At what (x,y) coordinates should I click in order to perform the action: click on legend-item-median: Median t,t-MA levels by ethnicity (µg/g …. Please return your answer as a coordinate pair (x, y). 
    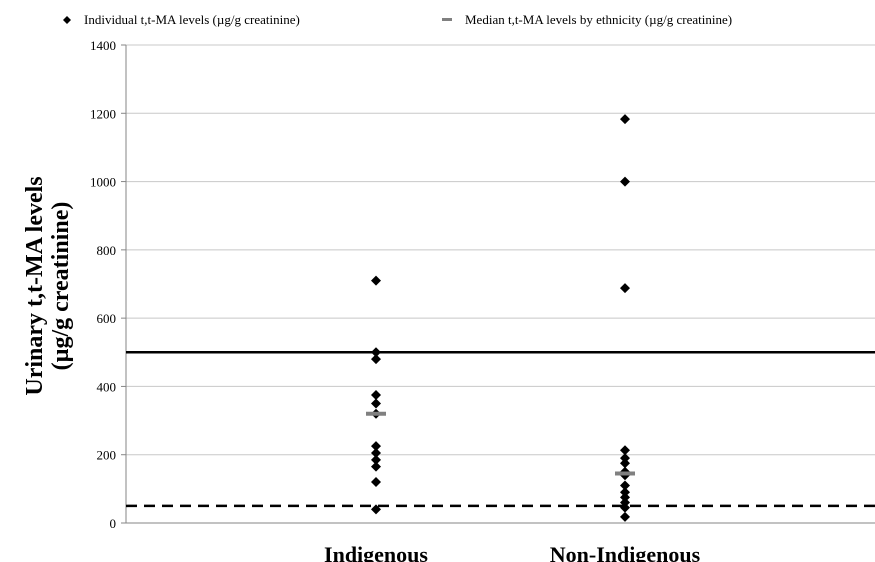
    Looking at the image, I should click on (598, 19).